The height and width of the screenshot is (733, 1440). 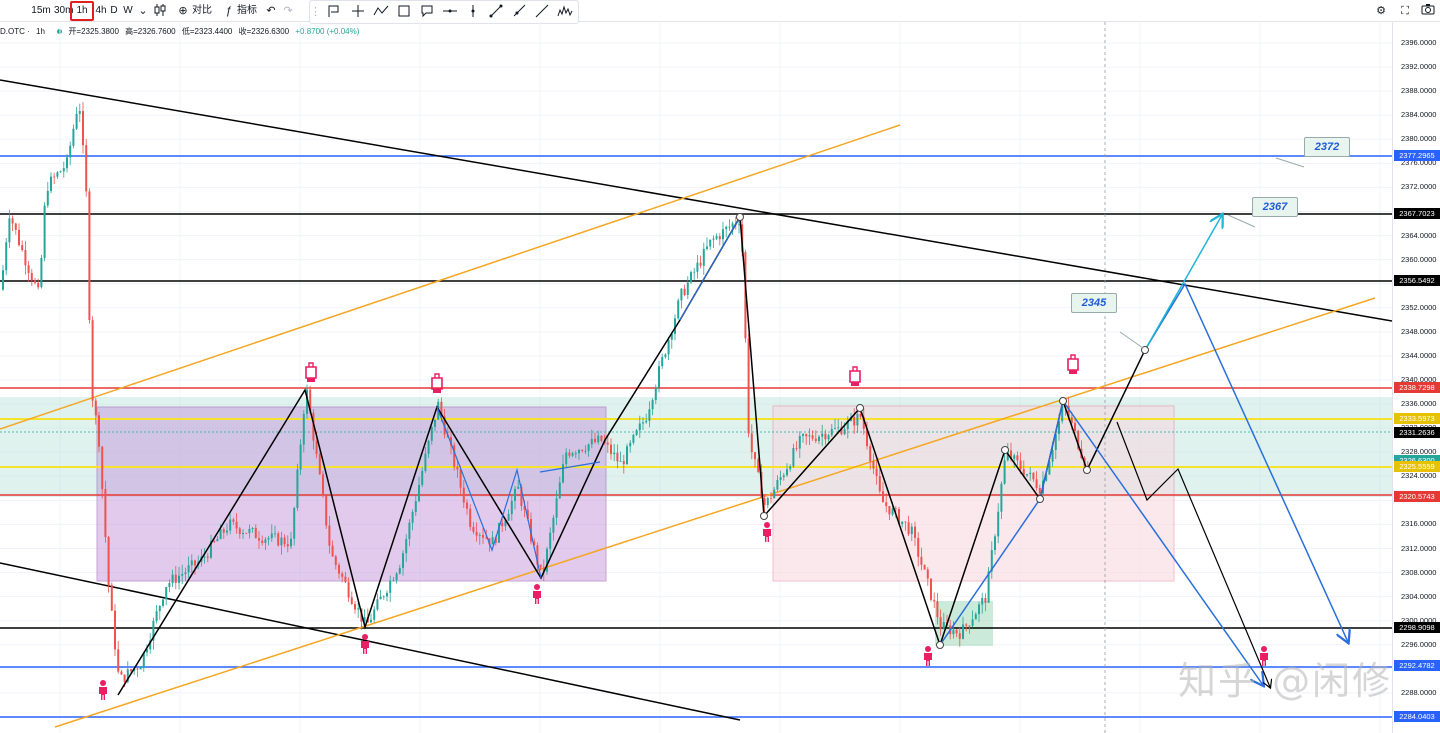 I want to click on trend-line-icon, so click(x=496, y=12).